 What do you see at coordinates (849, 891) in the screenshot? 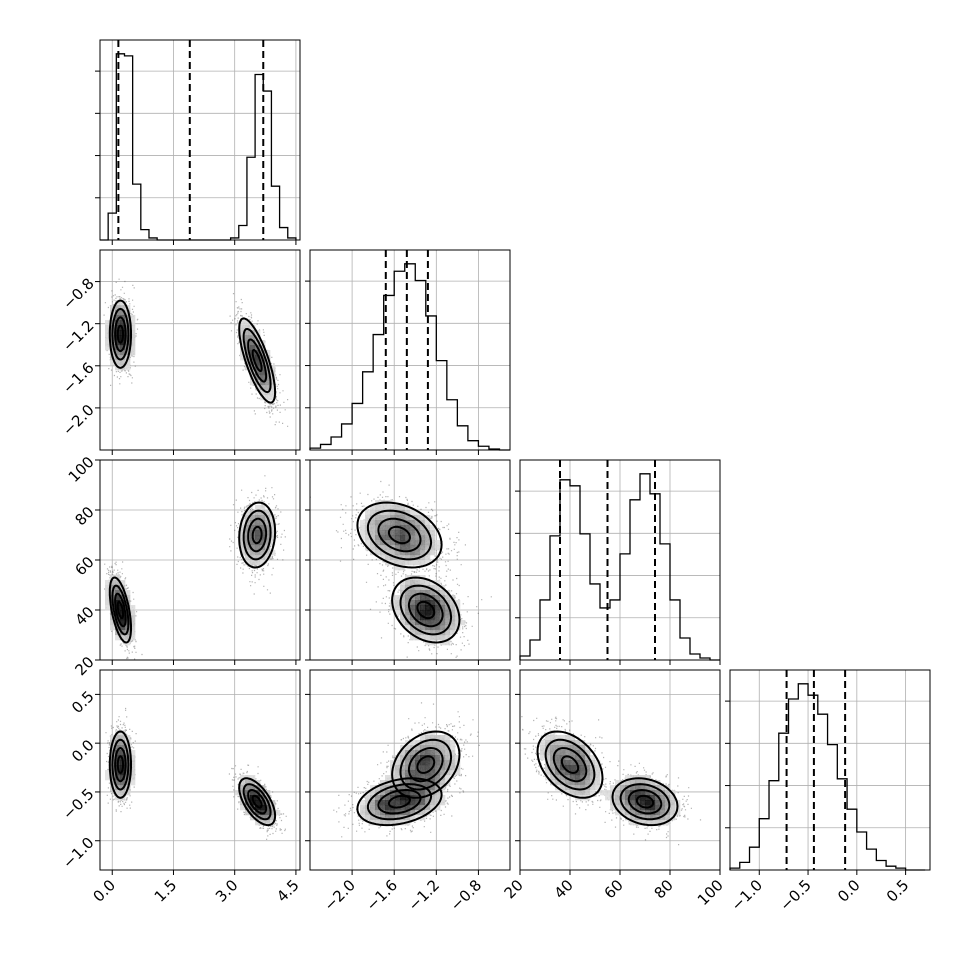
I see `x-tick-label: 0.0` at bounding box center [849, 891].